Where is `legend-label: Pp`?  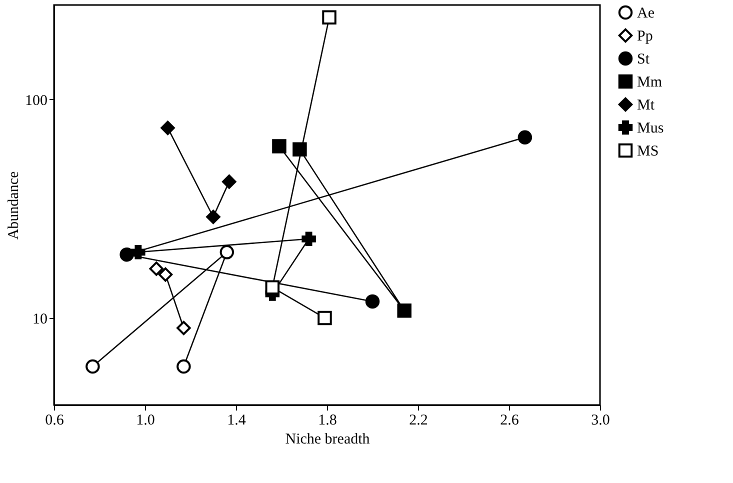
legend-label: Pp is located at coordinates (645, 36).